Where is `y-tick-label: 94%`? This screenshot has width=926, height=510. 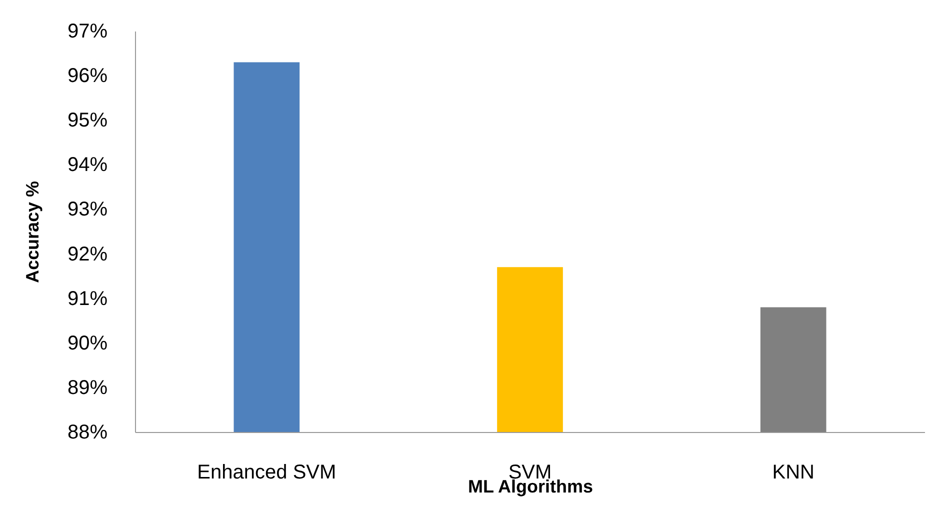 y-tick-label: 94% is located at coordinates (87, 165).